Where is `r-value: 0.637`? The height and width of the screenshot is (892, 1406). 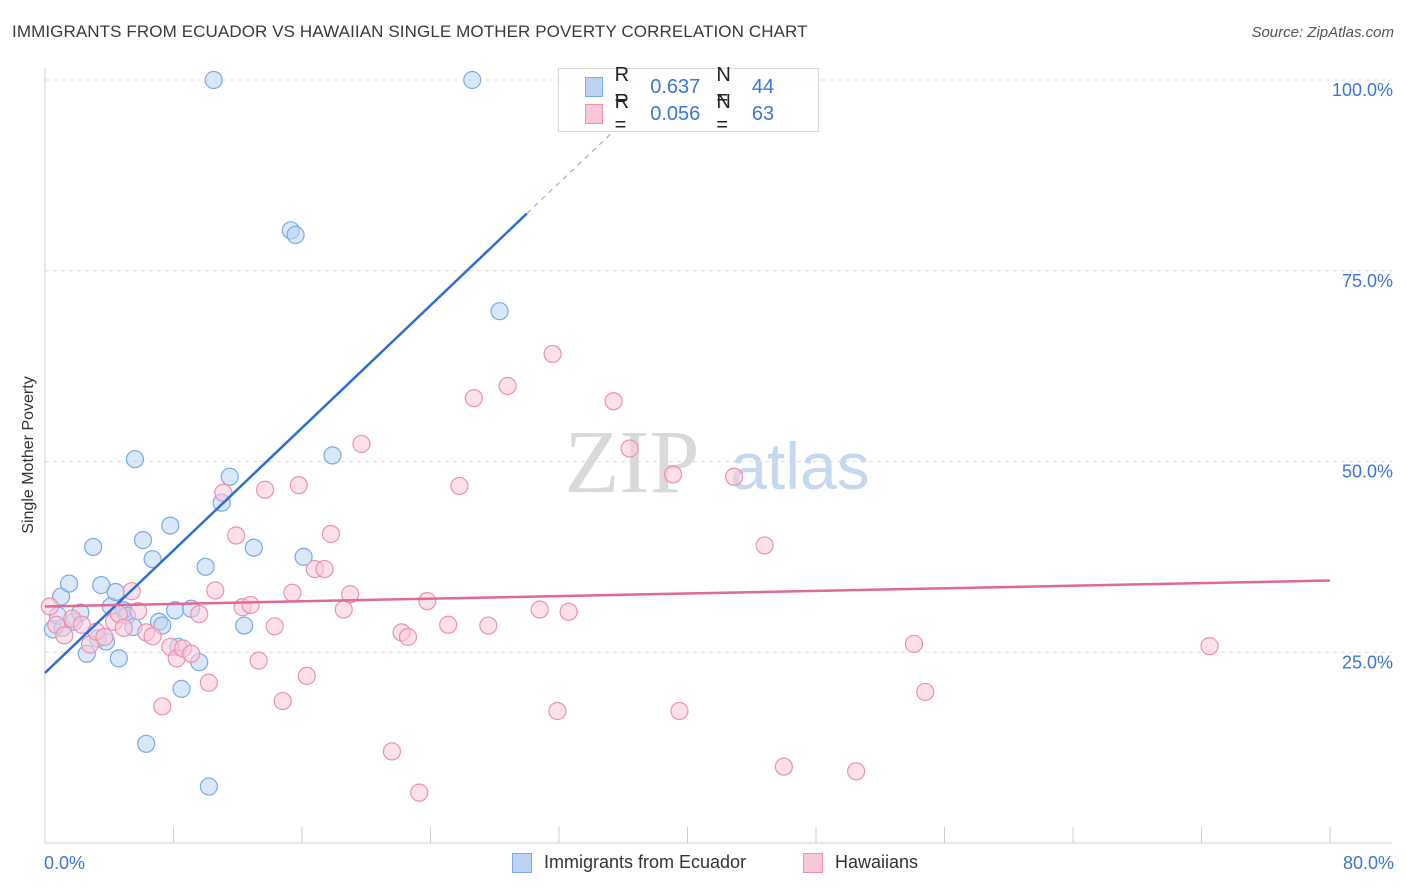
r-value: 0.637 is located at coordinates (675, 86).